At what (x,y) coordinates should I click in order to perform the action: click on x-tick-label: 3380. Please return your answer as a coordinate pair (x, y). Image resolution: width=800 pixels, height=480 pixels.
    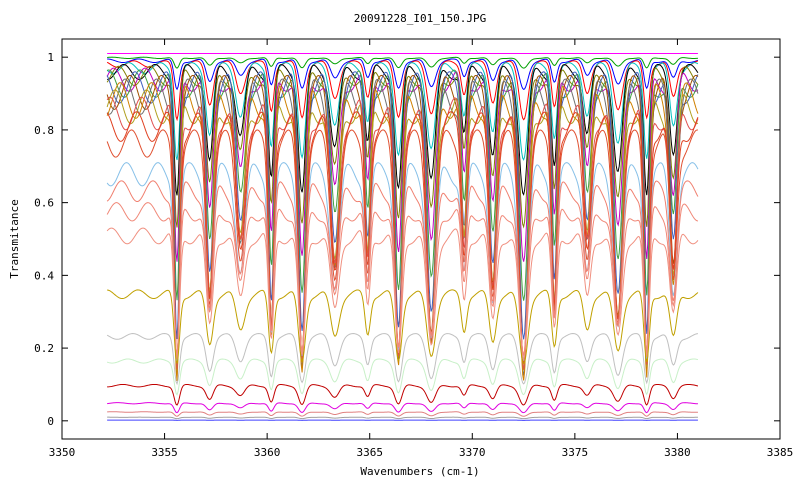
    Looking at the image, I should click on (677, 452).